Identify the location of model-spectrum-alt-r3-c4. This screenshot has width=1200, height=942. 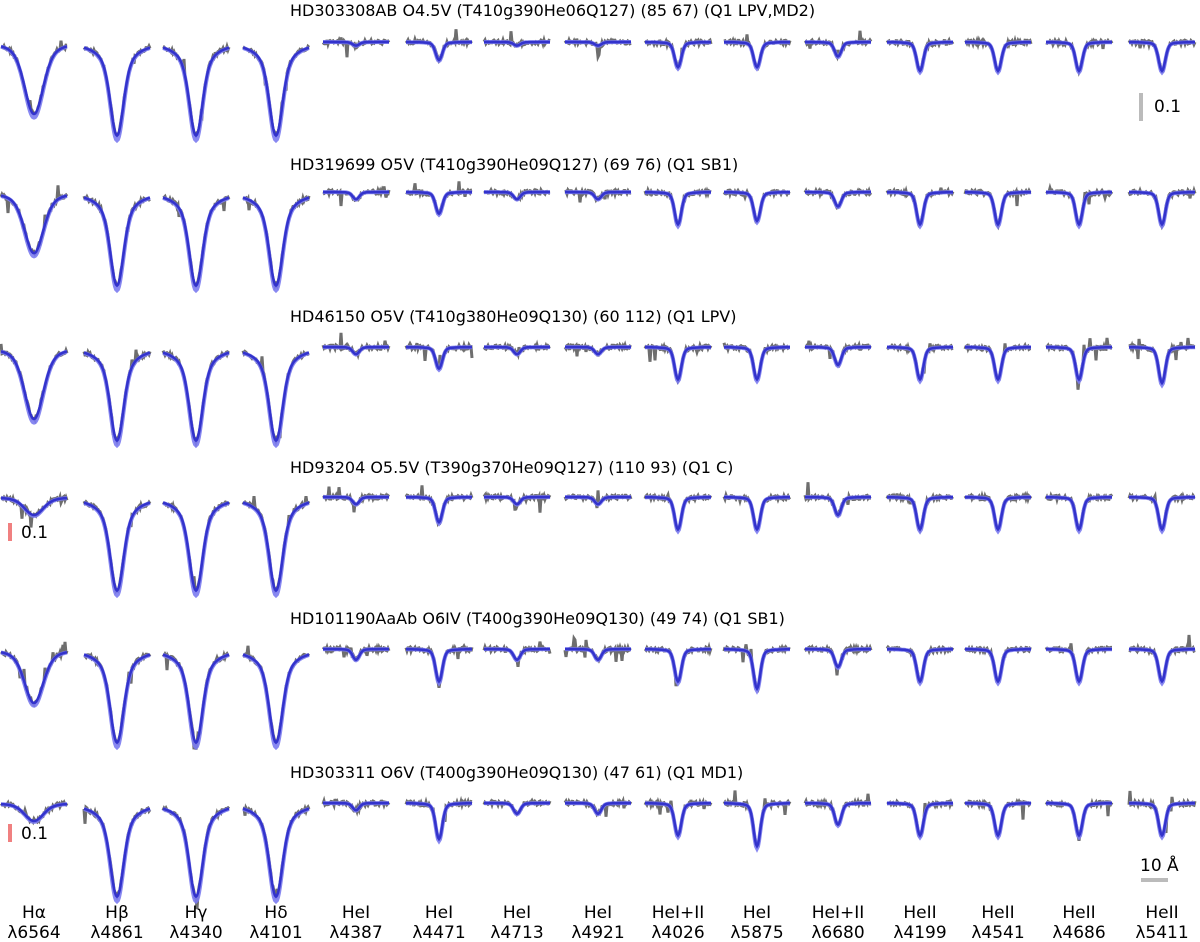
(276, 400).